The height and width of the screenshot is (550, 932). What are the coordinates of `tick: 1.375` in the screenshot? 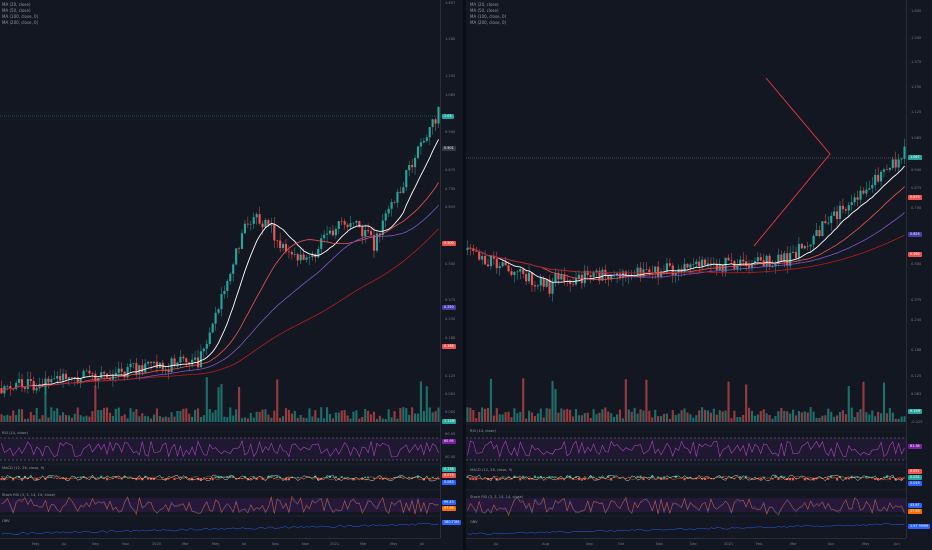 It's located at (916, 62).